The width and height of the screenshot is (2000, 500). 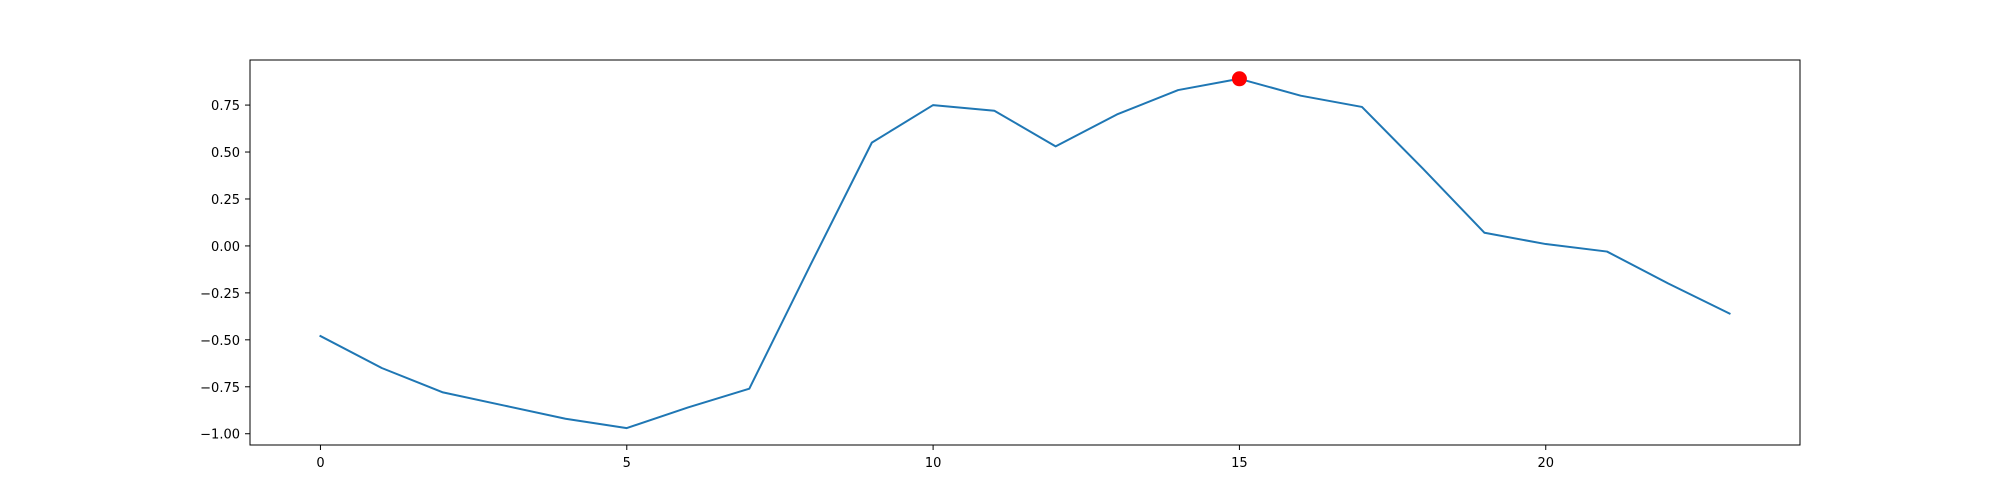 I want to click on x-tick-label: 0, so click(x=320, y=463).